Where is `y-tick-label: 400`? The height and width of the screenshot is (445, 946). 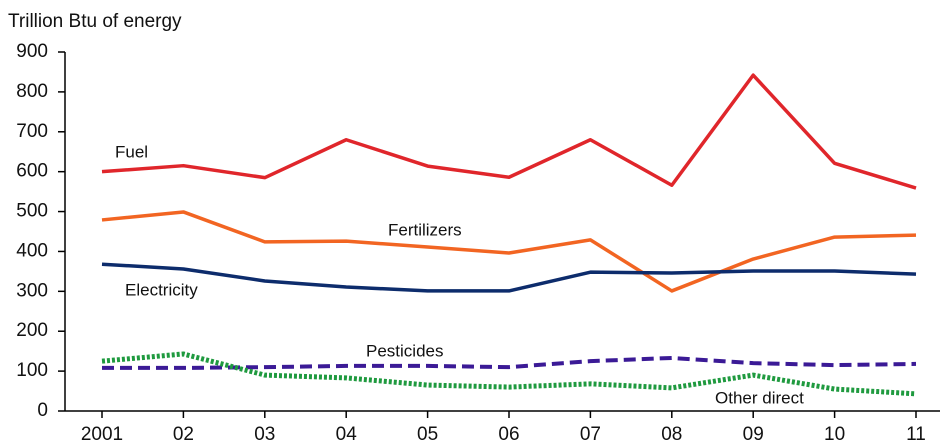 y-tick-label: 400 is located at coordinates (32, 250).